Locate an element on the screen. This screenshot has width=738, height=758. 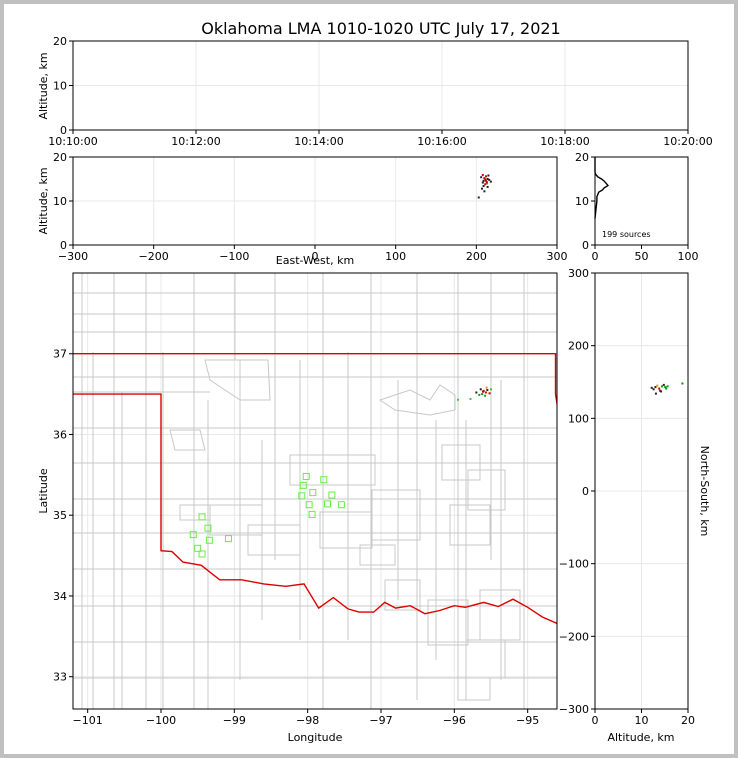
plan-view-points is located at coordinates (474, 393).